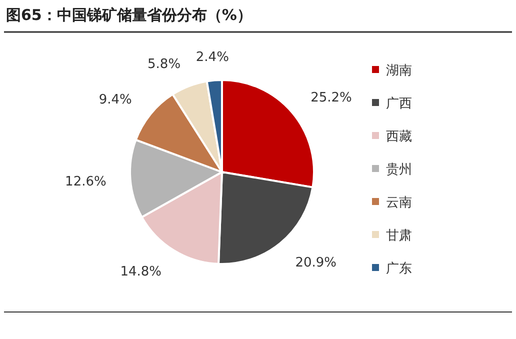  I want to click on data-label: 14.8%, so click(141, 272).